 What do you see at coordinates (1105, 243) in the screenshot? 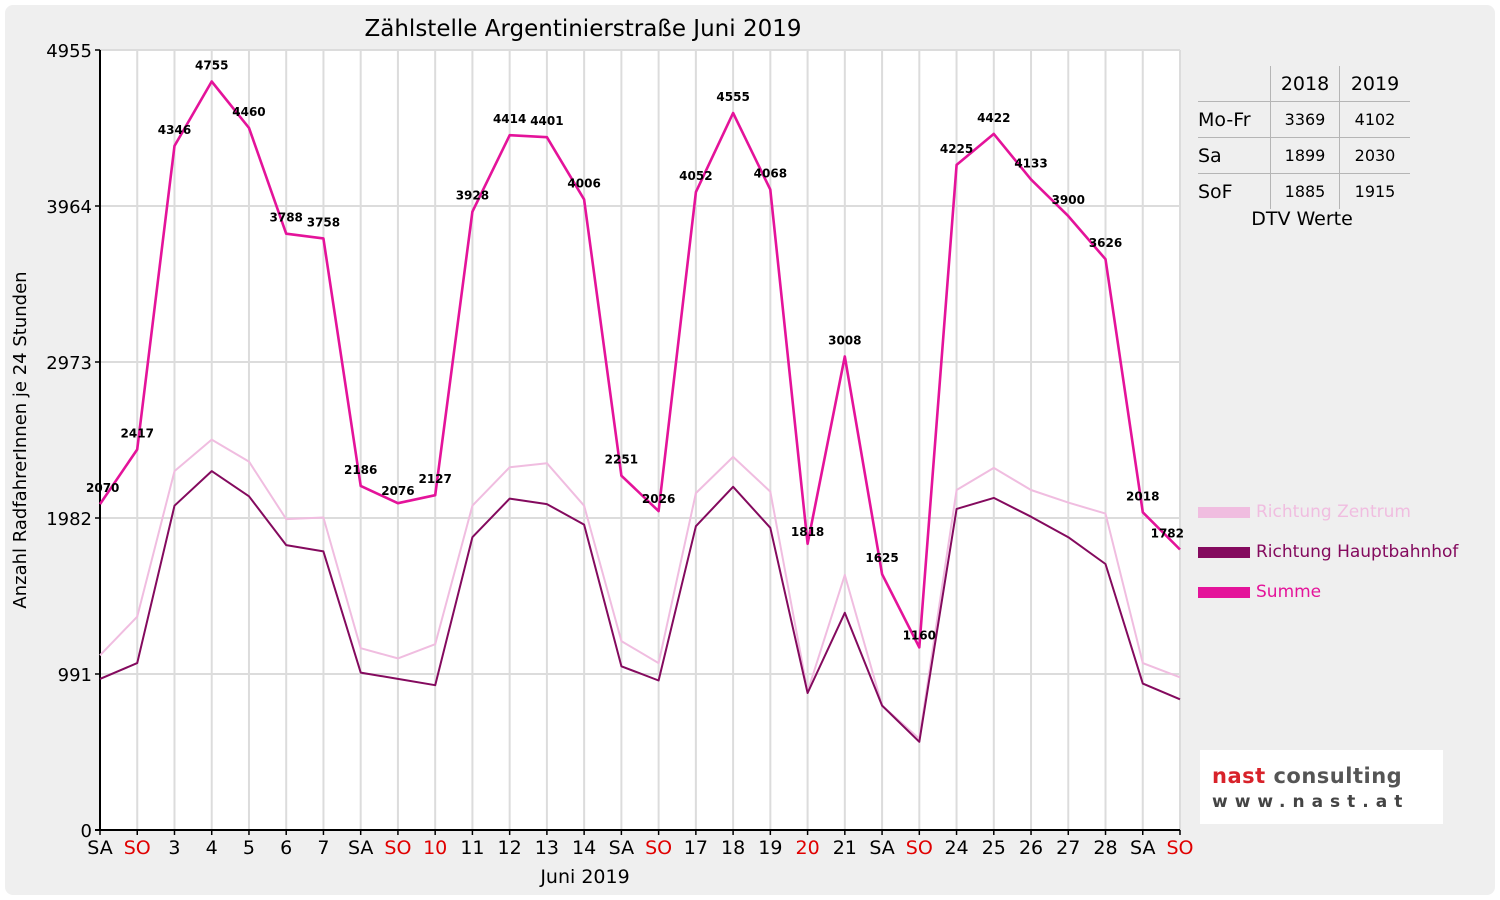
I see `data-label: 3626` at bounding box center [1105, 243].